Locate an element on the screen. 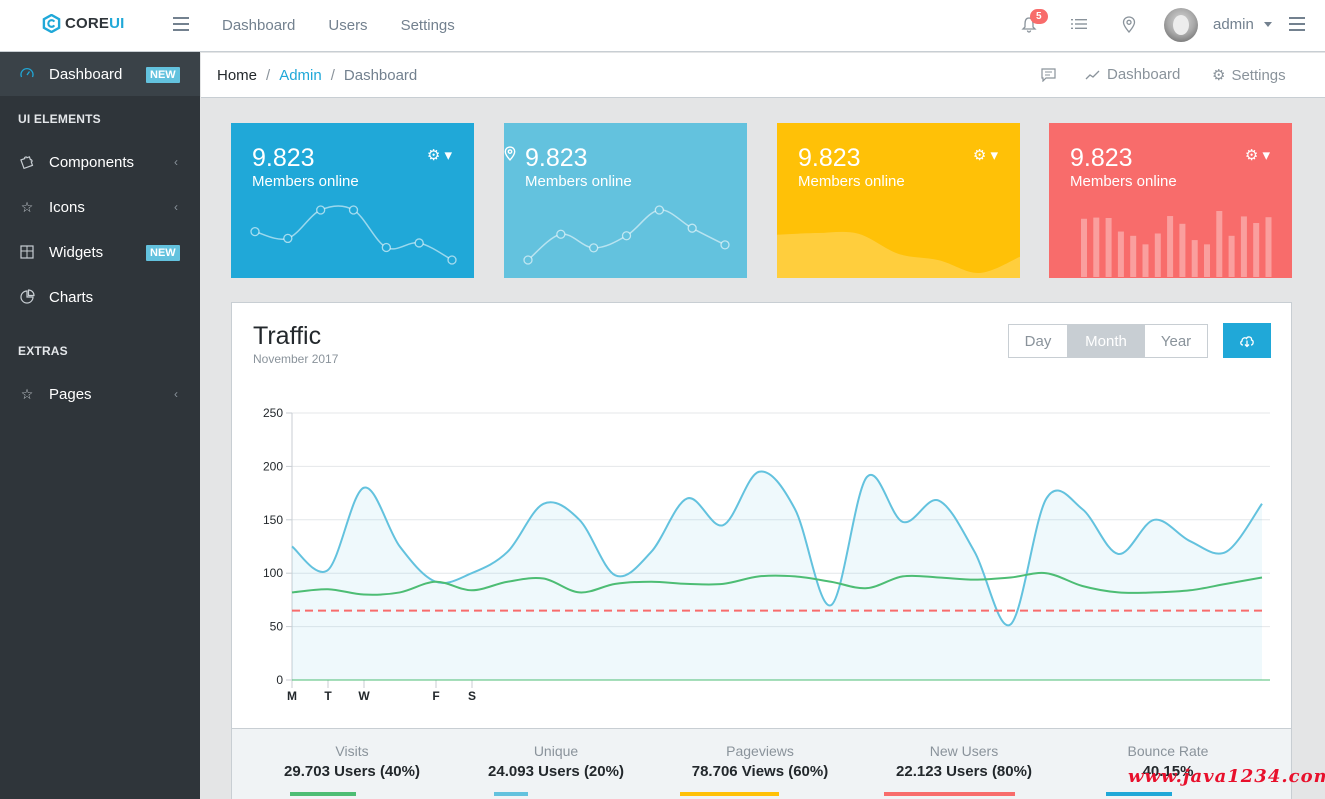 The width and height of the screenshot is (1325, 799). card-line-chart is located at coordinates (626, 235).